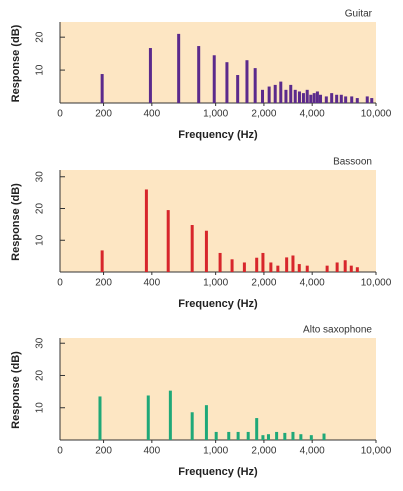 The width and height of the screenshot is (403, 491). What do you see at coordinates (337, 330) in the screenshot?
I see `panel-title: Alto saxophone` at bounding box center [337, 330].